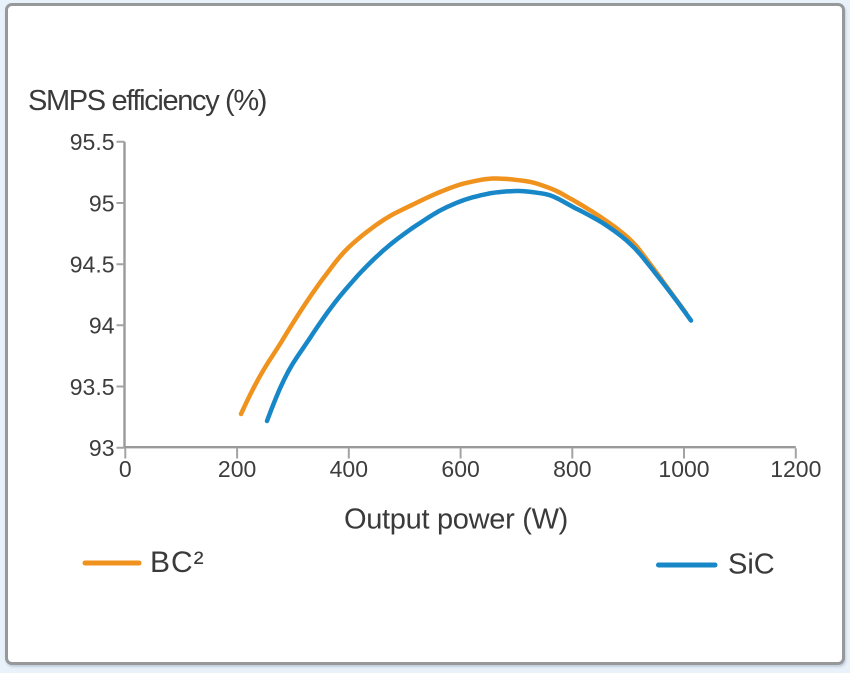 This screenshot has width=850, height=673. Describe the element at coordinates (92, 387) in the screenshot. I see `svg-text: 93.5` at that location.